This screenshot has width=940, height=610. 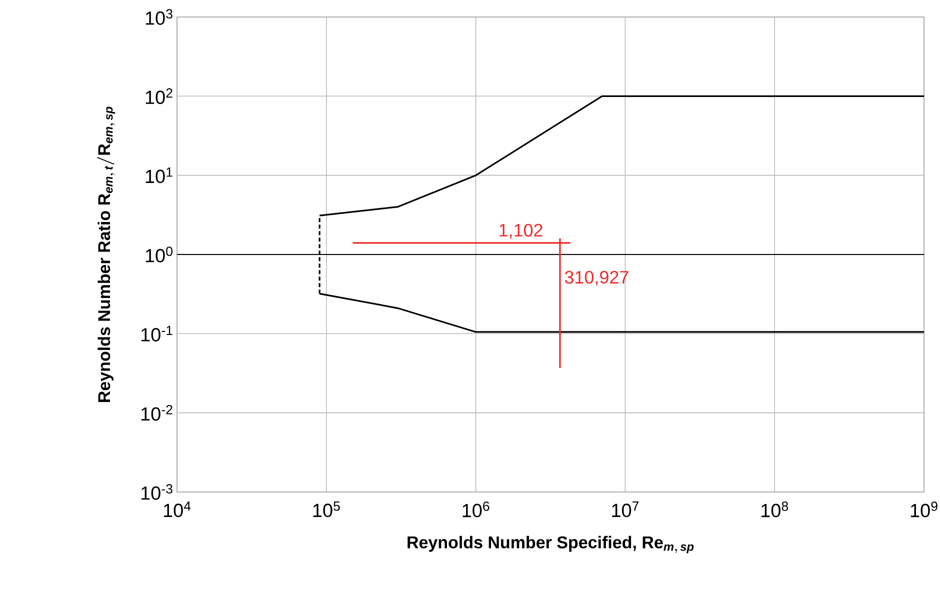 I want to click on y-tick-label: 10$^{-2}$, so click(x=156, y=412).